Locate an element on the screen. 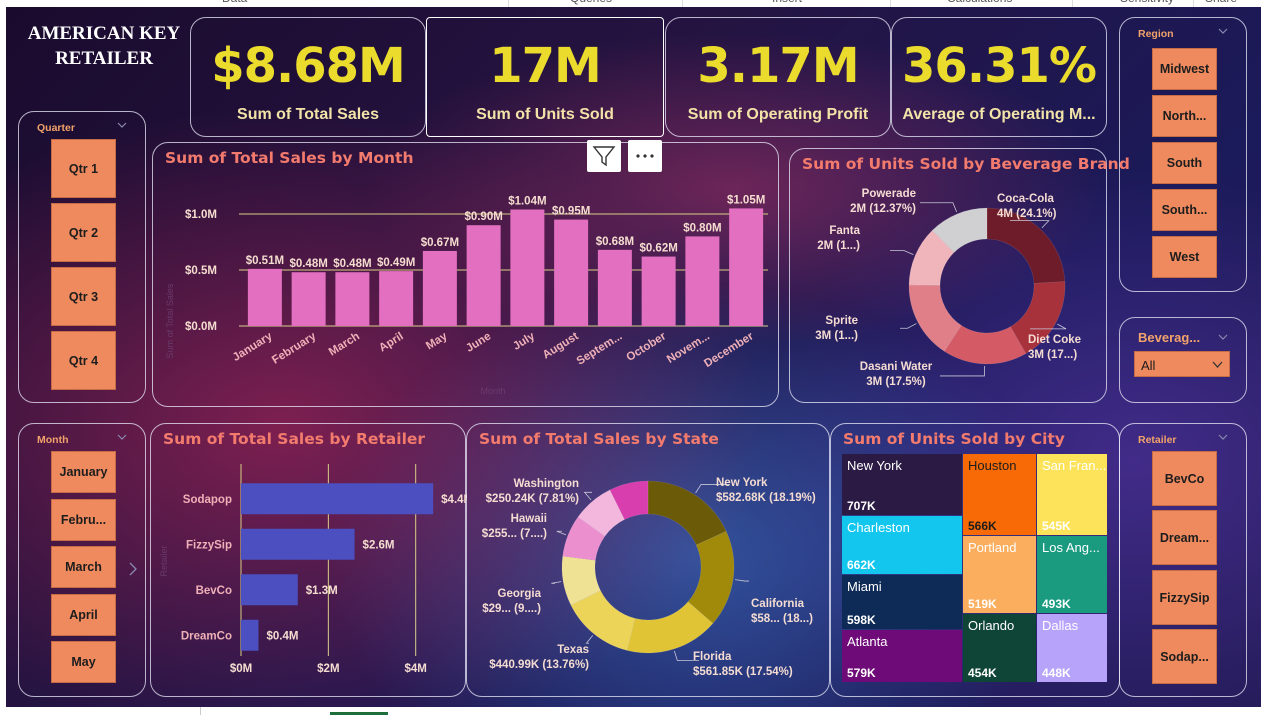 This screenshot has height=715, width=1270. treemap-cell-portland: Portland 519K is located at coordinates (999, 574).